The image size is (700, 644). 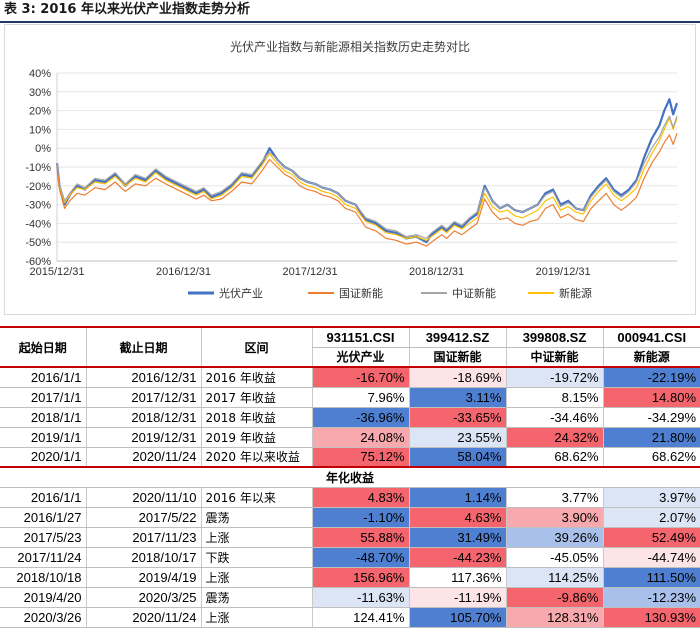 I want to click on return-value-cell: -18.69%, so click(x=458, y=377).